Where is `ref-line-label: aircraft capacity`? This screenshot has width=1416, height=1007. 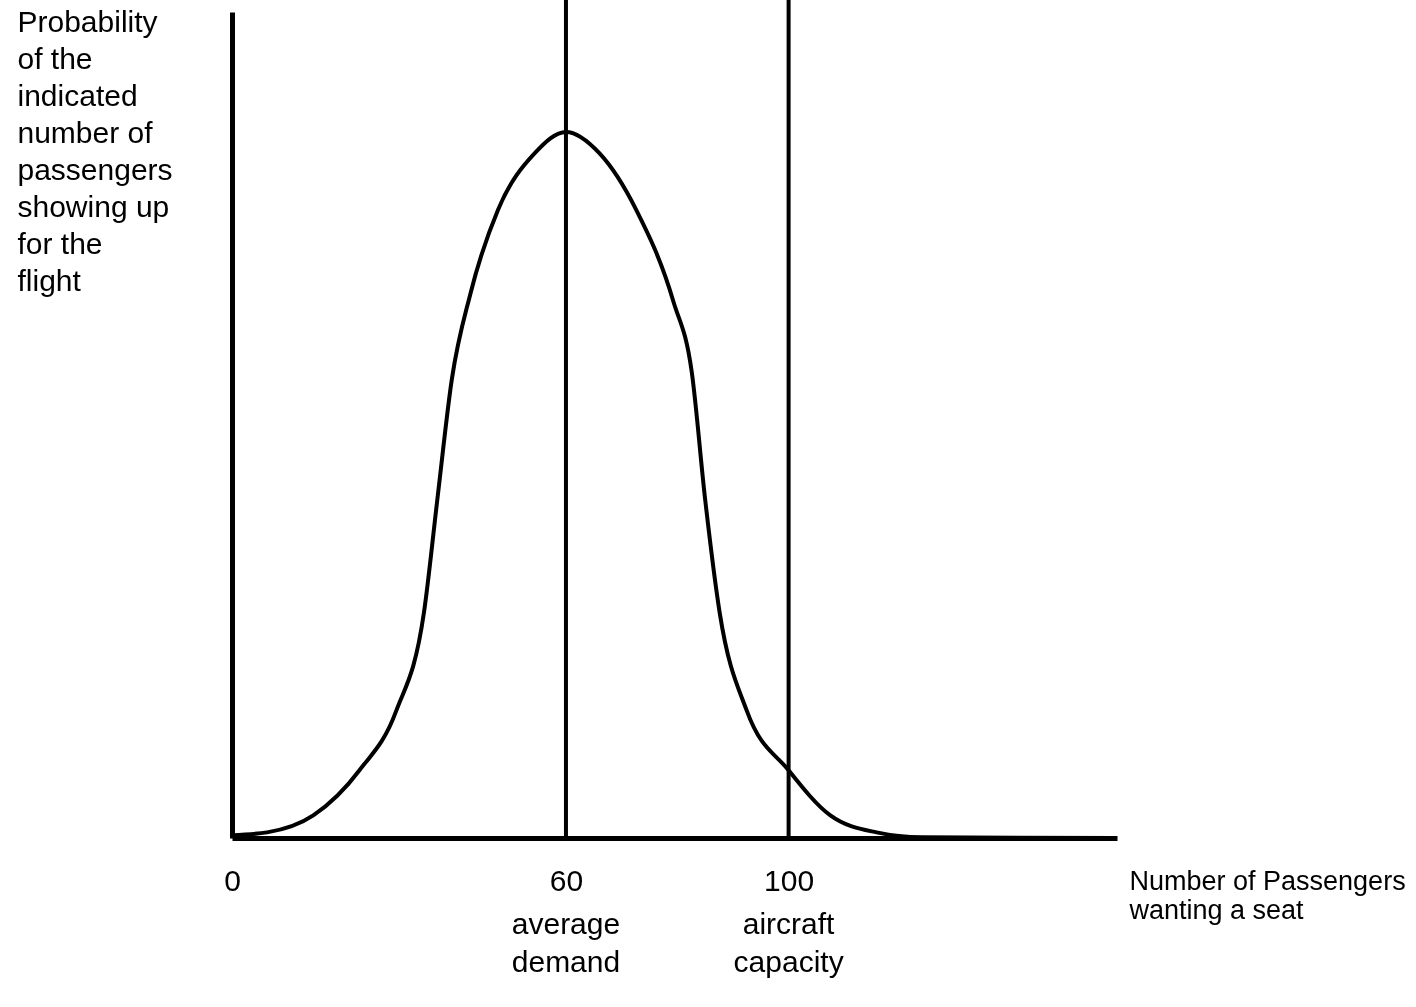
ref-line-label: aircraft capacity is located at coordinates (788, 942).